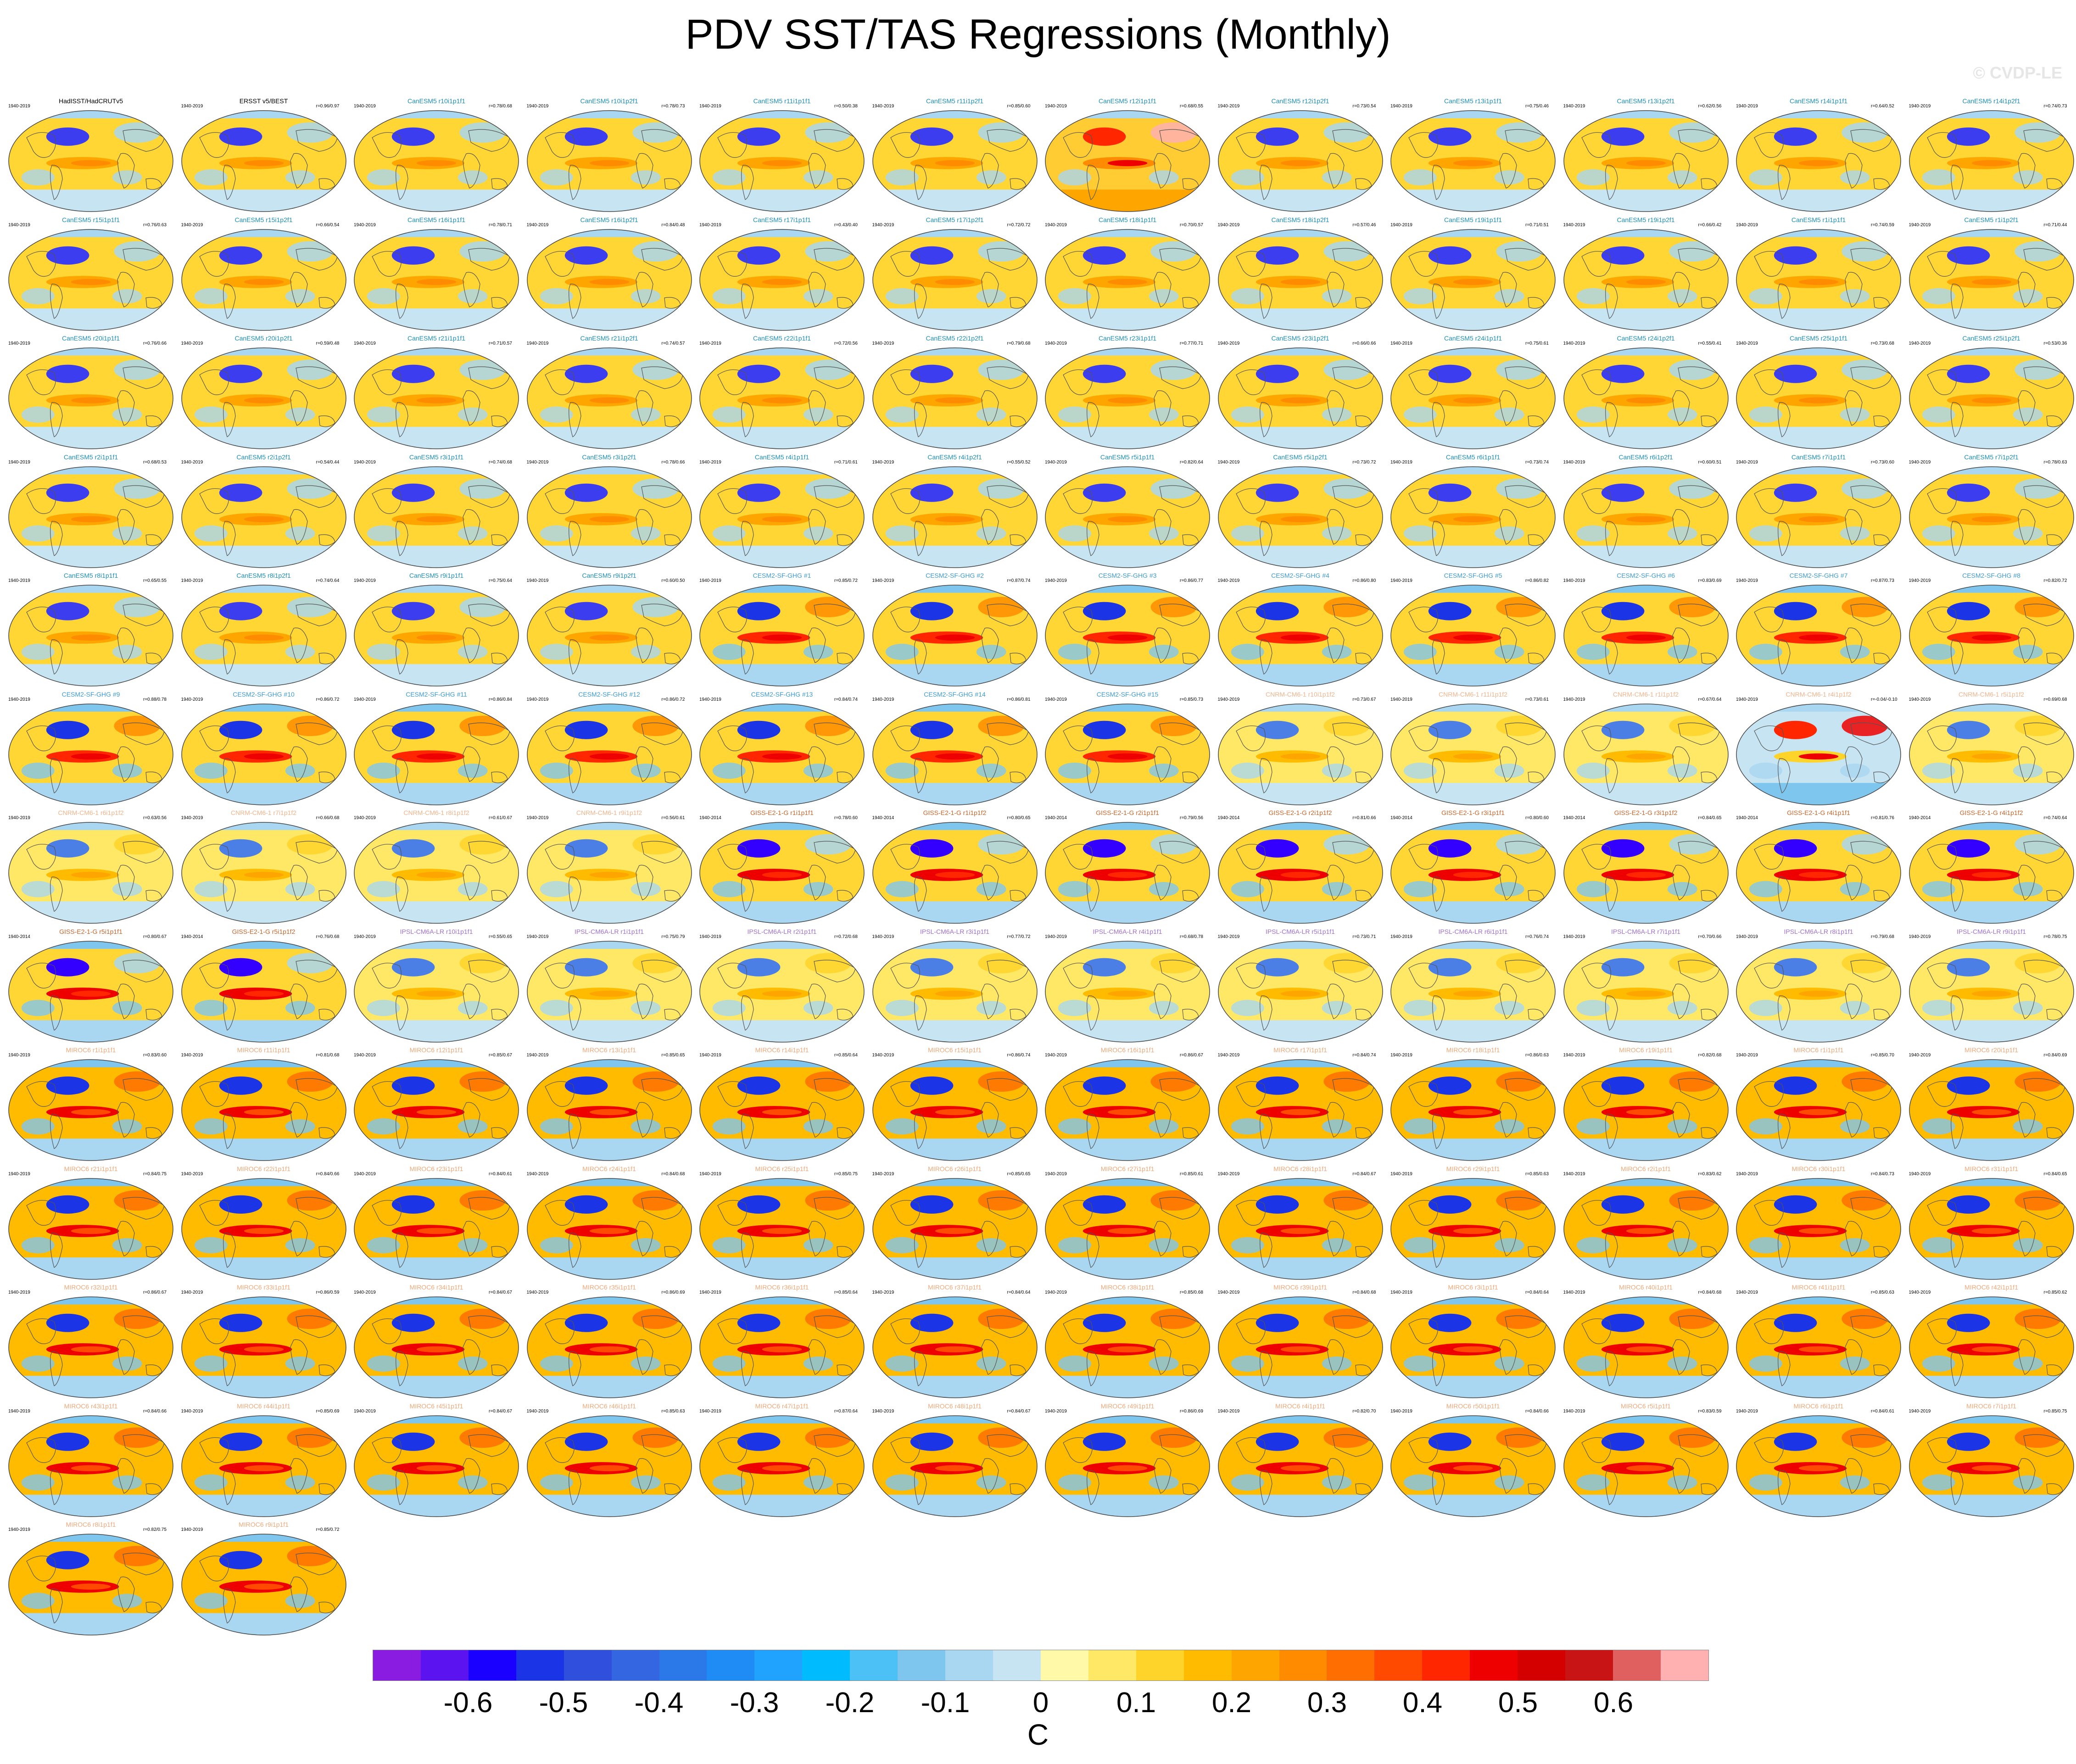  I want to click on map-panel-title: CanESM5 r2i1p1f1, so click(90, 457).